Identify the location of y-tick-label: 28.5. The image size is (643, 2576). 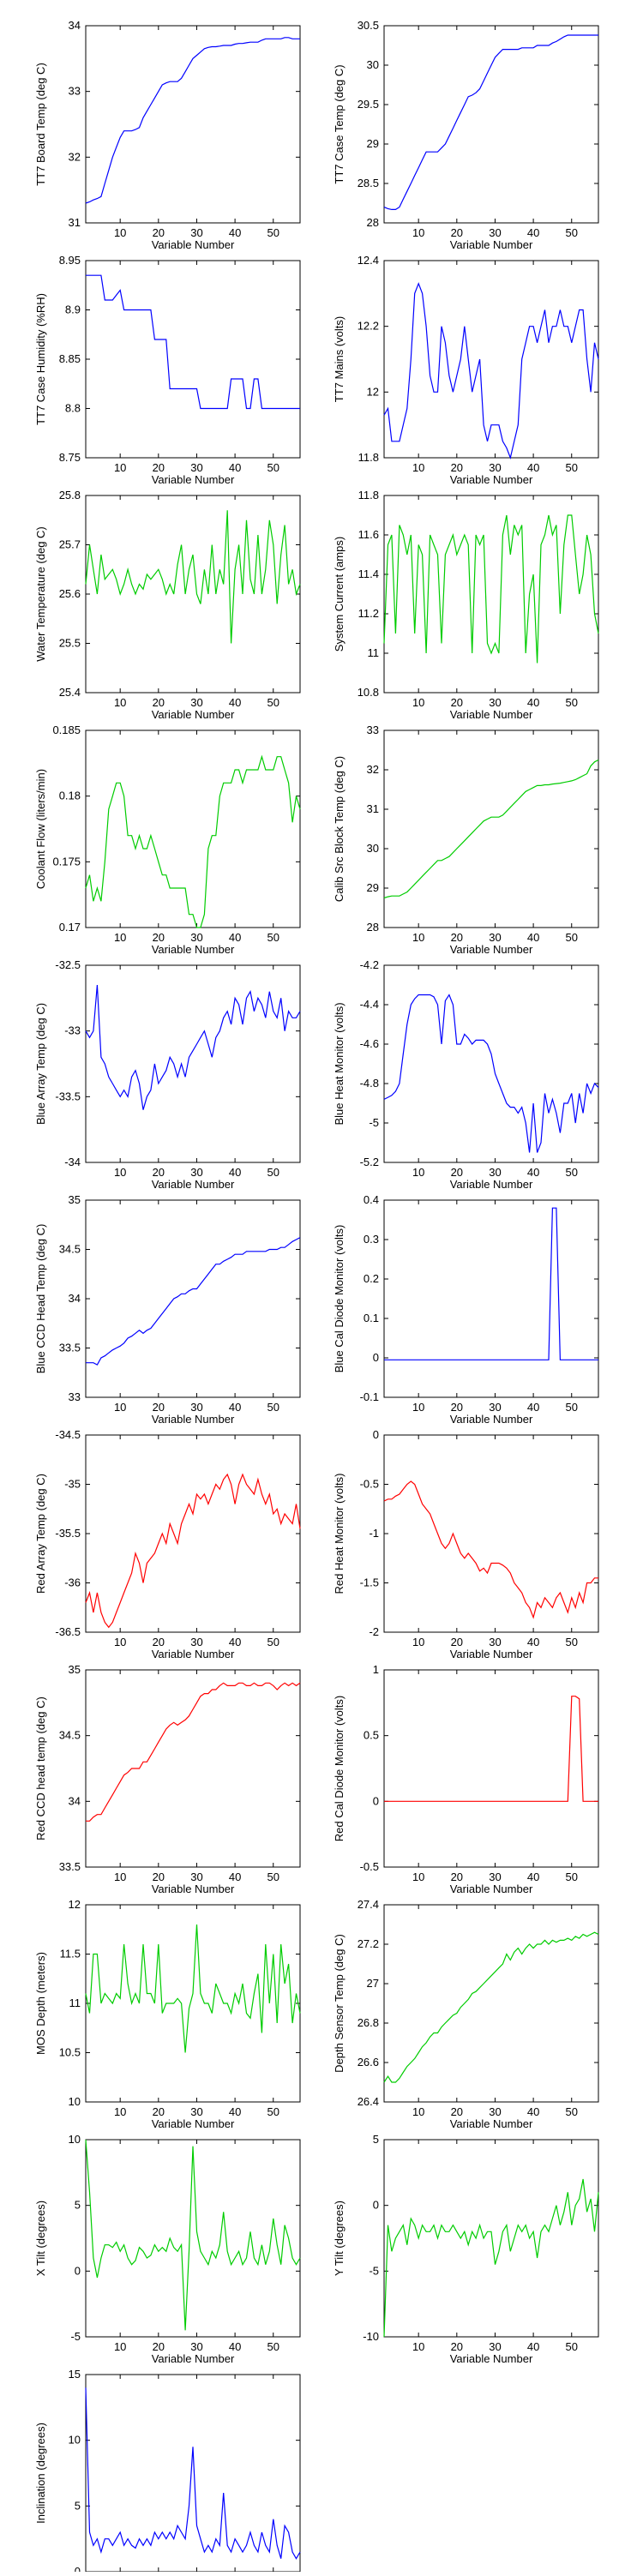
(368, 183).